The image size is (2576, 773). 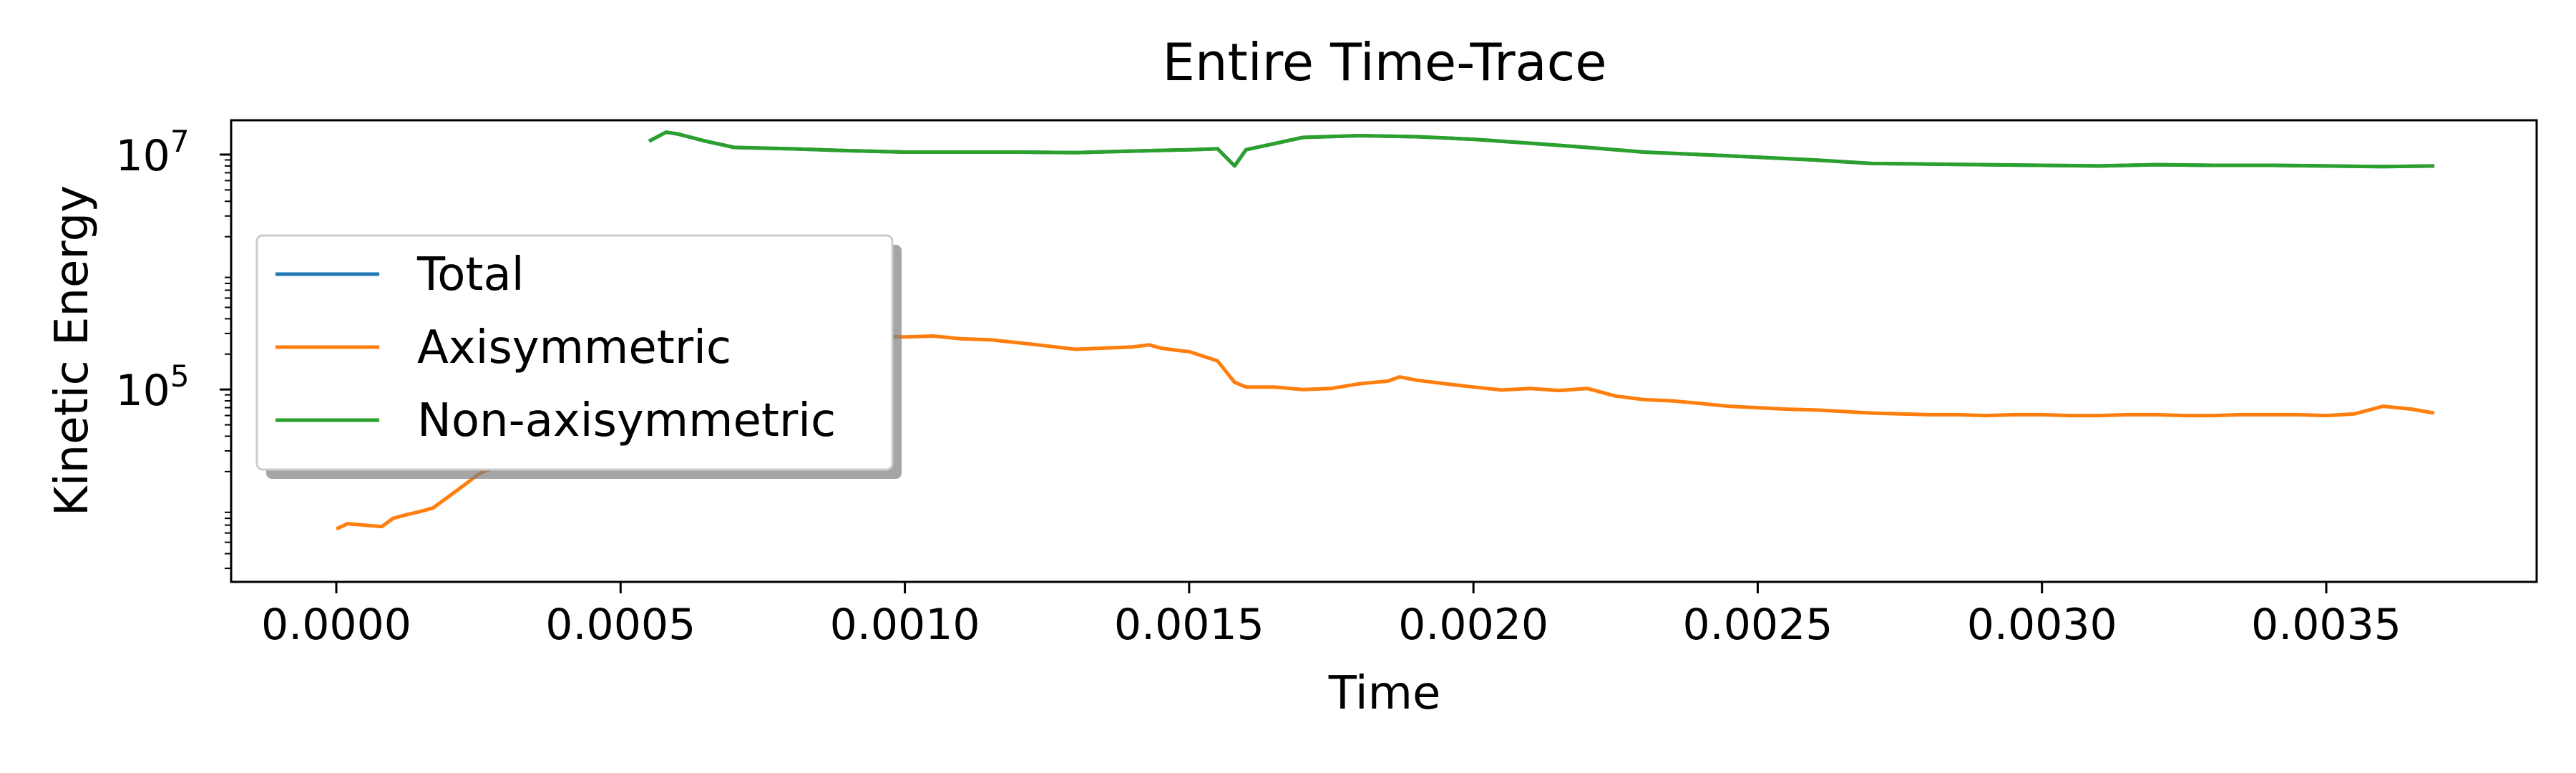 What do you see at coordinates (173, 347) in the screenshot?
I see `y-axis-ticks: 10⁵ 10⁷` at bounding box center [173, 347].